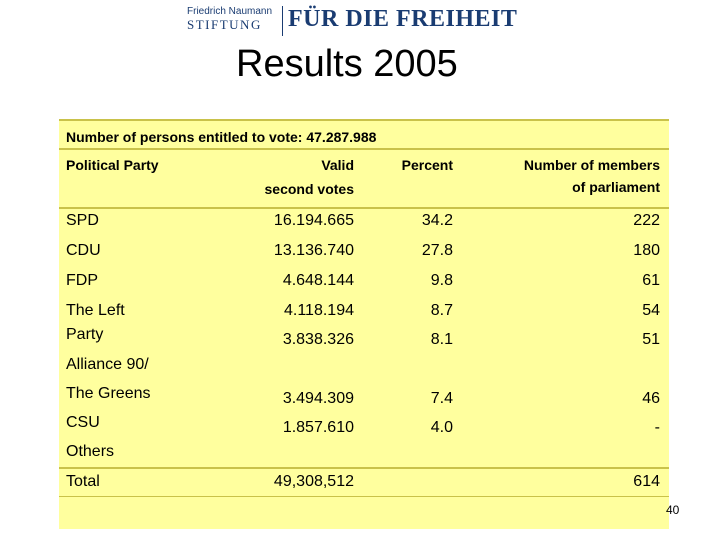  I want to click on table-border-caption, so click(364, 149).